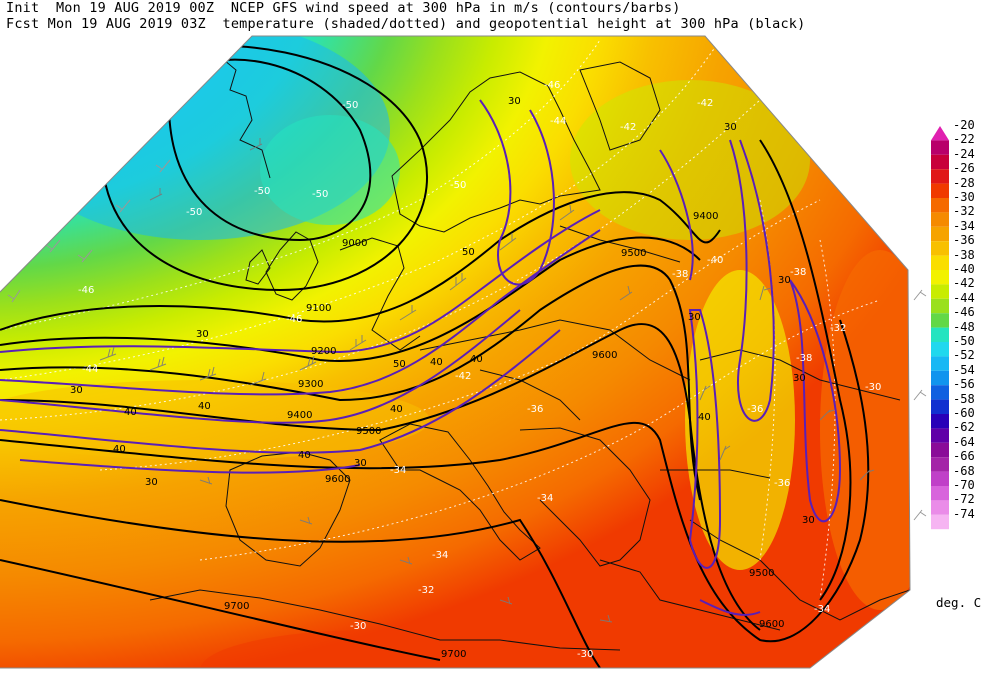  I want to click on legend-label: -22, so click(964, 139).